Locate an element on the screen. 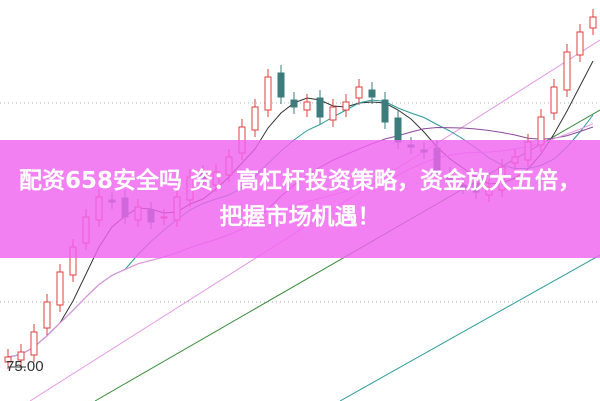 This screenshot has width=600, height=401. banner-title: 配资658安全吗 资：高杠杆投资策略，资金放大五倍，把握市场机遇！ is located at coordinates (300, 199).